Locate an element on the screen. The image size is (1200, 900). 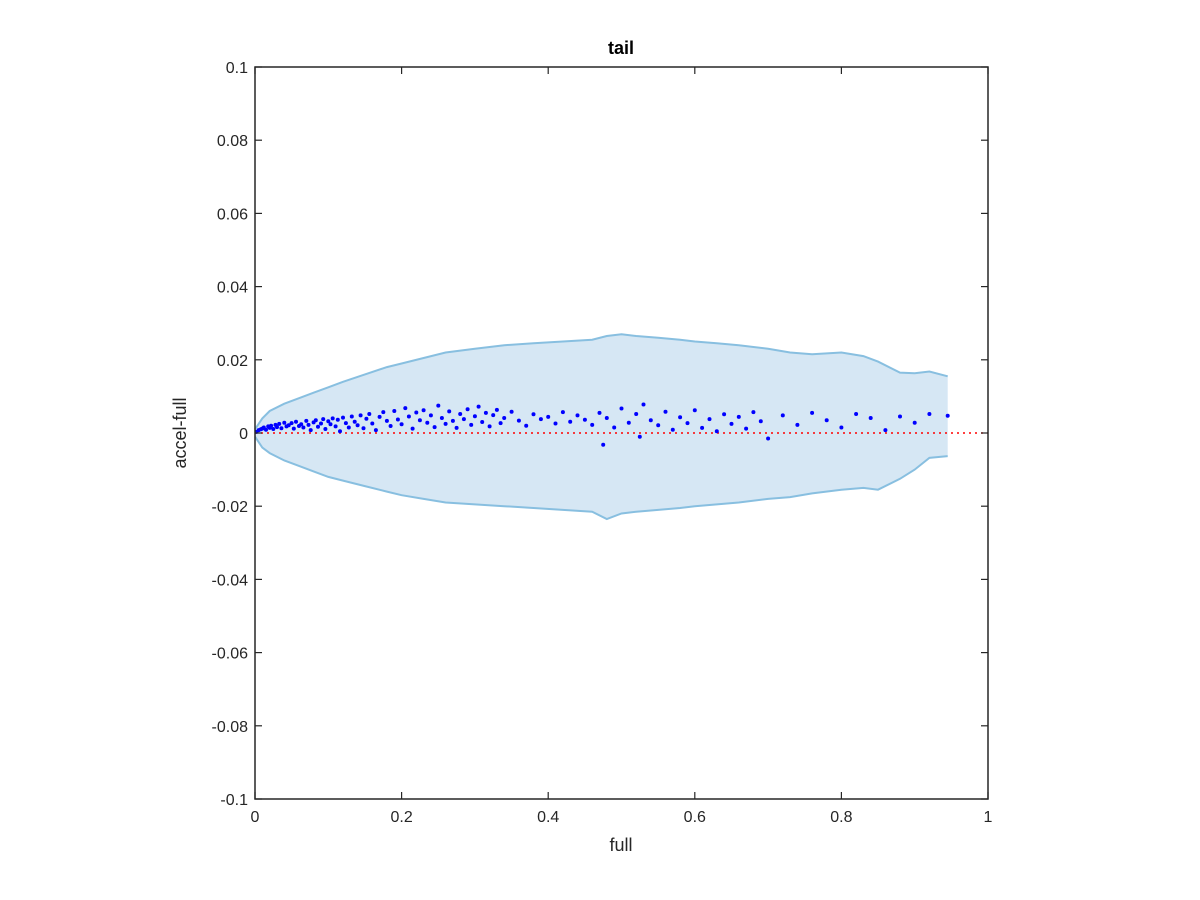
points-layer is located at coordinates (602, 424).